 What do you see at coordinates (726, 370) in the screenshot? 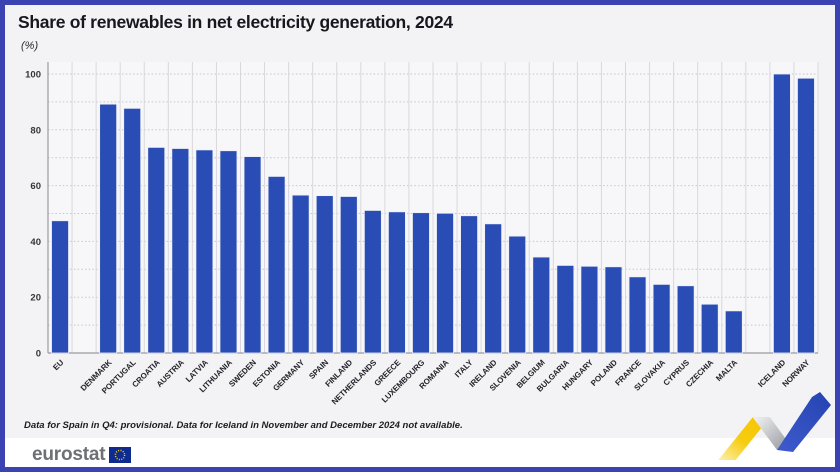
I see `x-label-malta: MALTA` at bounding box center [726, 370].